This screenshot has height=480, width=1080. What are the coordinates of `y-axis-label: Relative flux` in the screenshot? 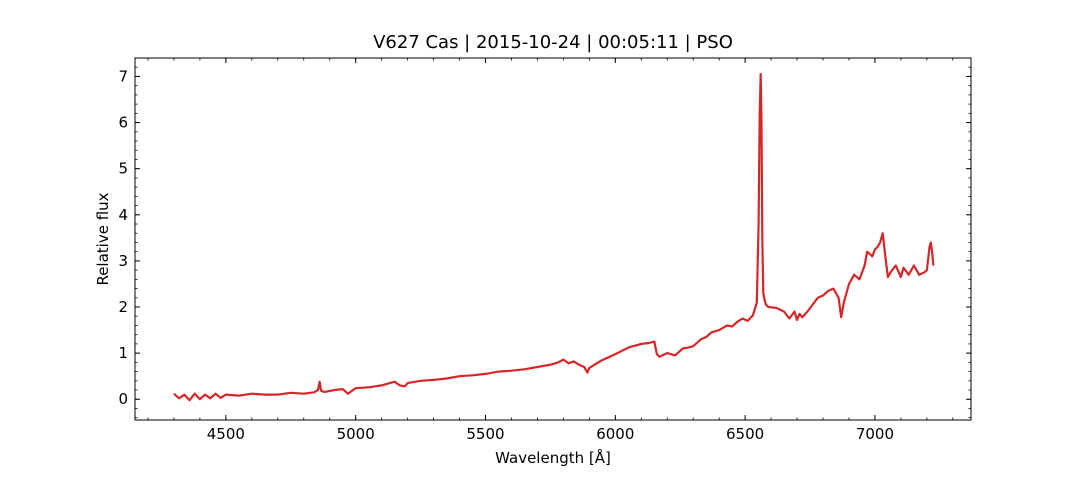 It's located at (103, 238).